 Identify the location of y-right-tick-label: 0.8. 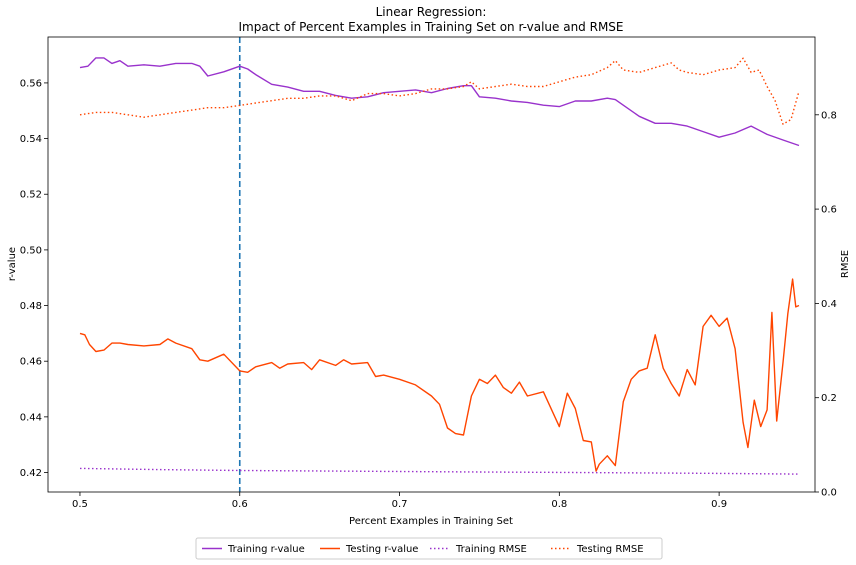
(829, 115).